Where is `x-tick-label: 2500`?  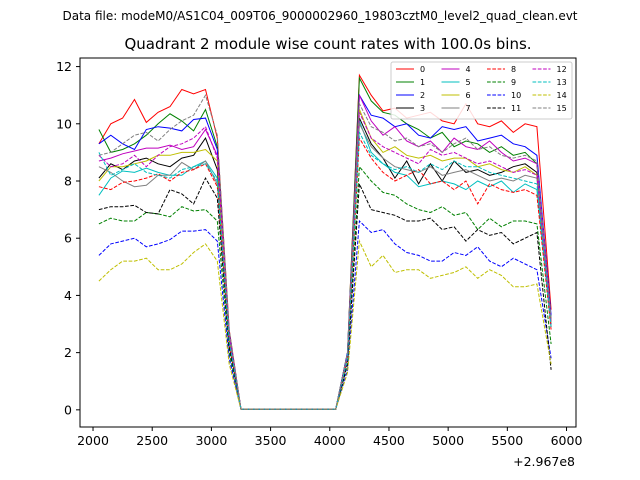 x-tick-label: 2500 is located at coordinates (152, 440).